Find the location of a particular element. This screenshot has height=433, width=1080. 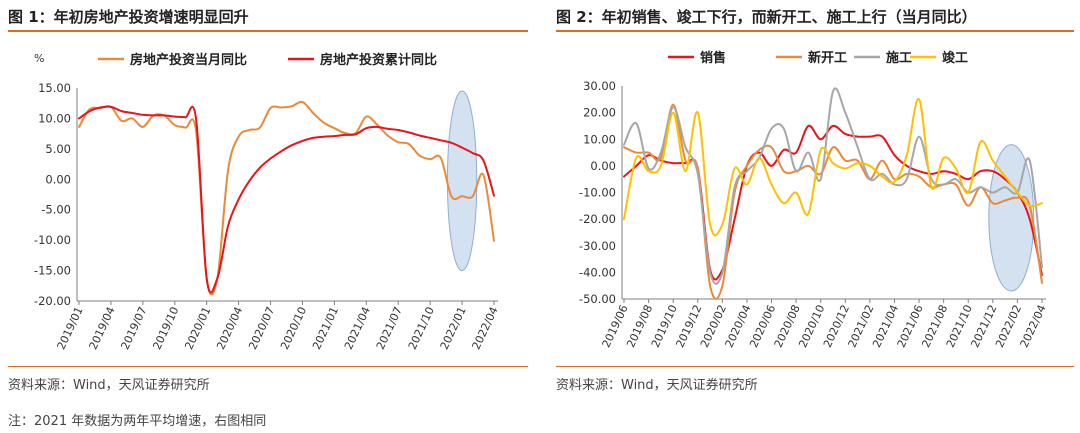

y-tick-label: -30.00 is located at coordinates (597, 246).